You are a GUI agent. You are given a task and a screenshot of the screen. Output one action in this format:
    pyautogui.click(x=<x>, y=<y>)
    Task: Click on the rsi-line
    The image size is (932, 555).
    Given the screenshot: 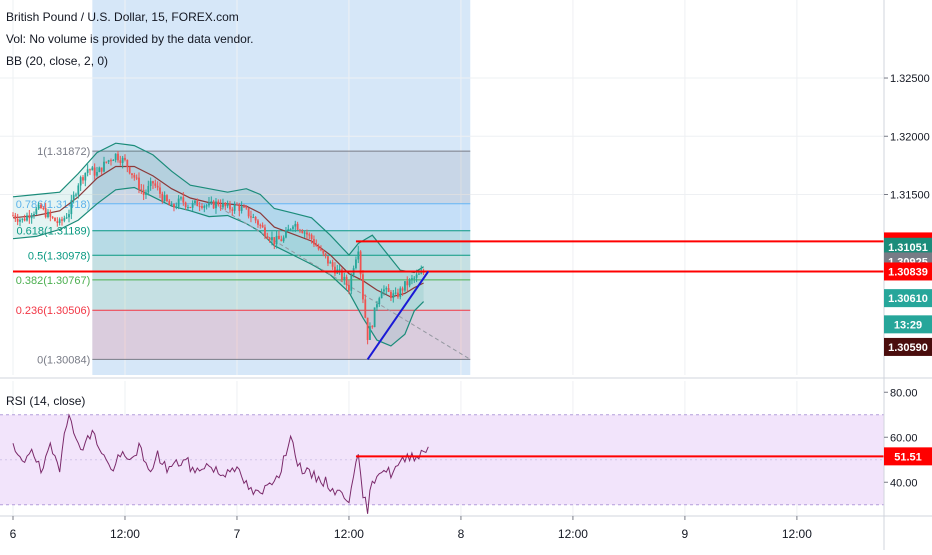 What is the action you would take?
    pyautogui.click(x=220, y=463)
    